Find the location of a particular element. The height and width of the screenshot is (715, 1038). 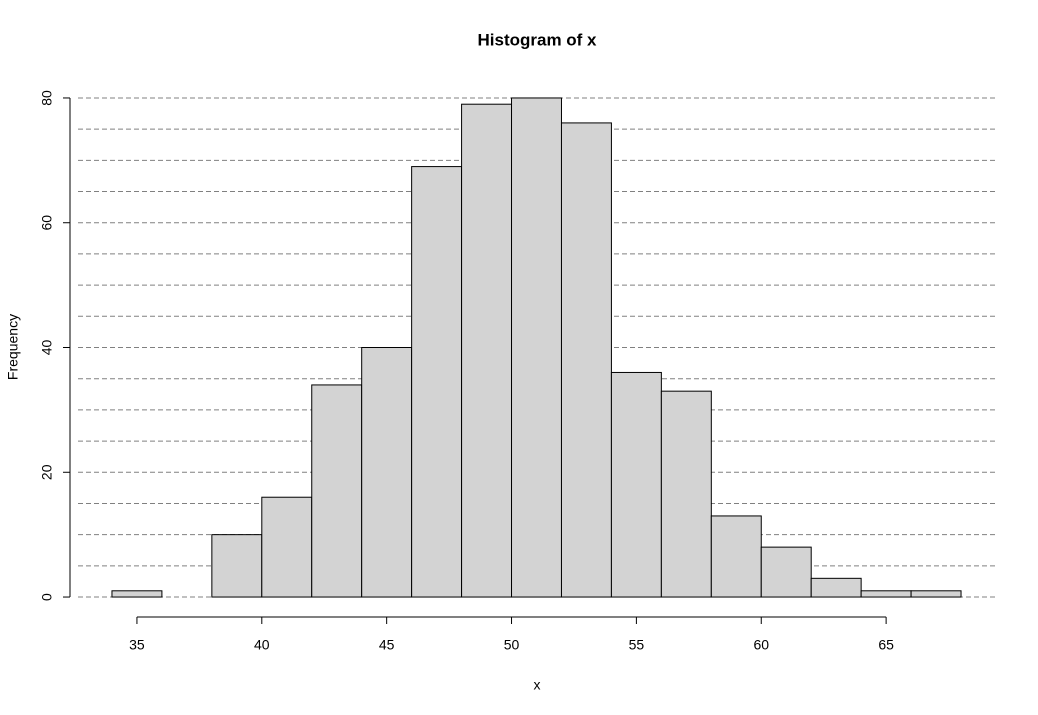

y-tick-label: 20 is located at coordinates (47, 472).